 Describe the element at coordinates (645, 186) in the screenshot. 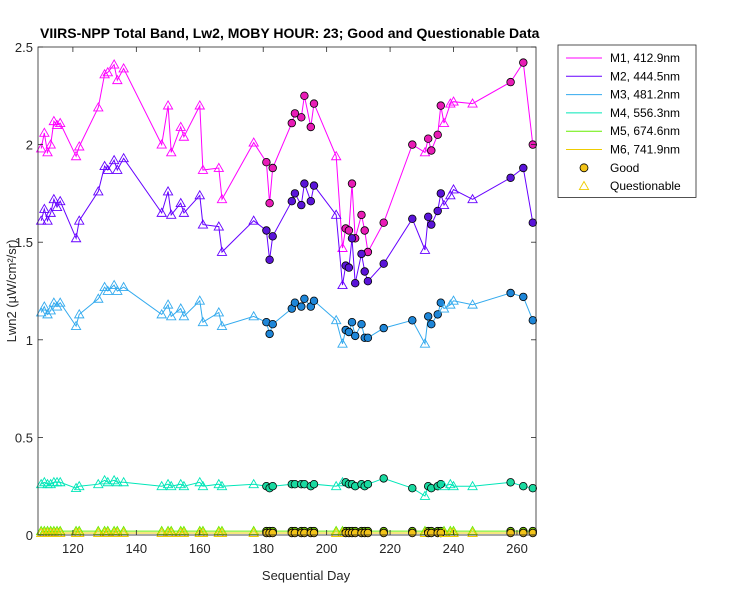

I see `legend-entry: Questionable` at that location.